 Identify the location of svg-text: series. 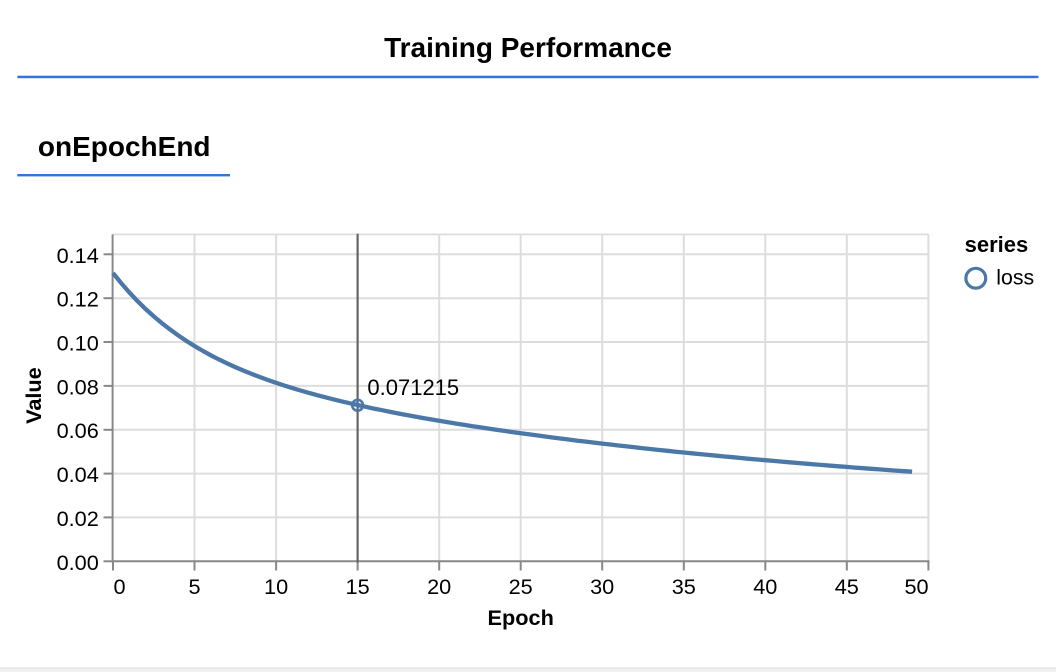
(997, 244).